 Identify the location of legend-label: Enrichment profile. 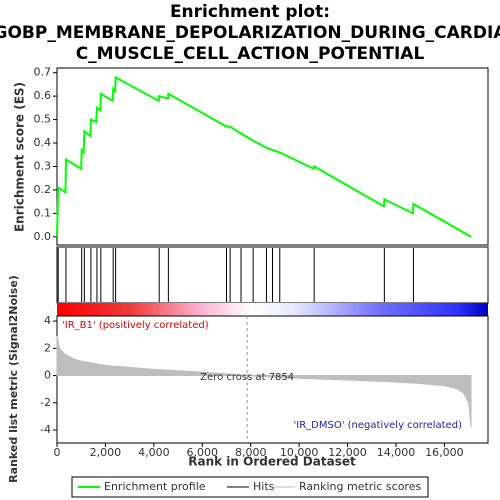
(155, 486).